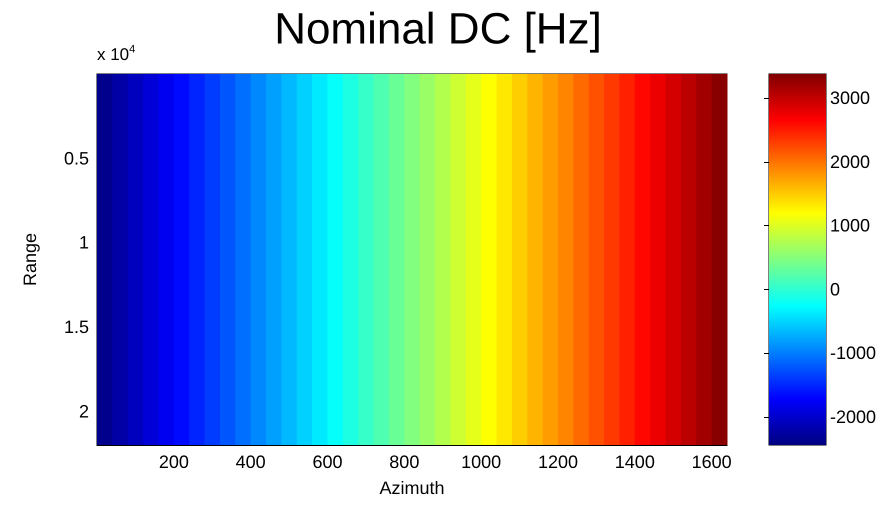 This screenshot has height=515, width=896. What do you see at coordinates (438, 29) in the screenshot?
I see `chart-title: Nominal DC [Hz]` at bounding box center [438, 29].